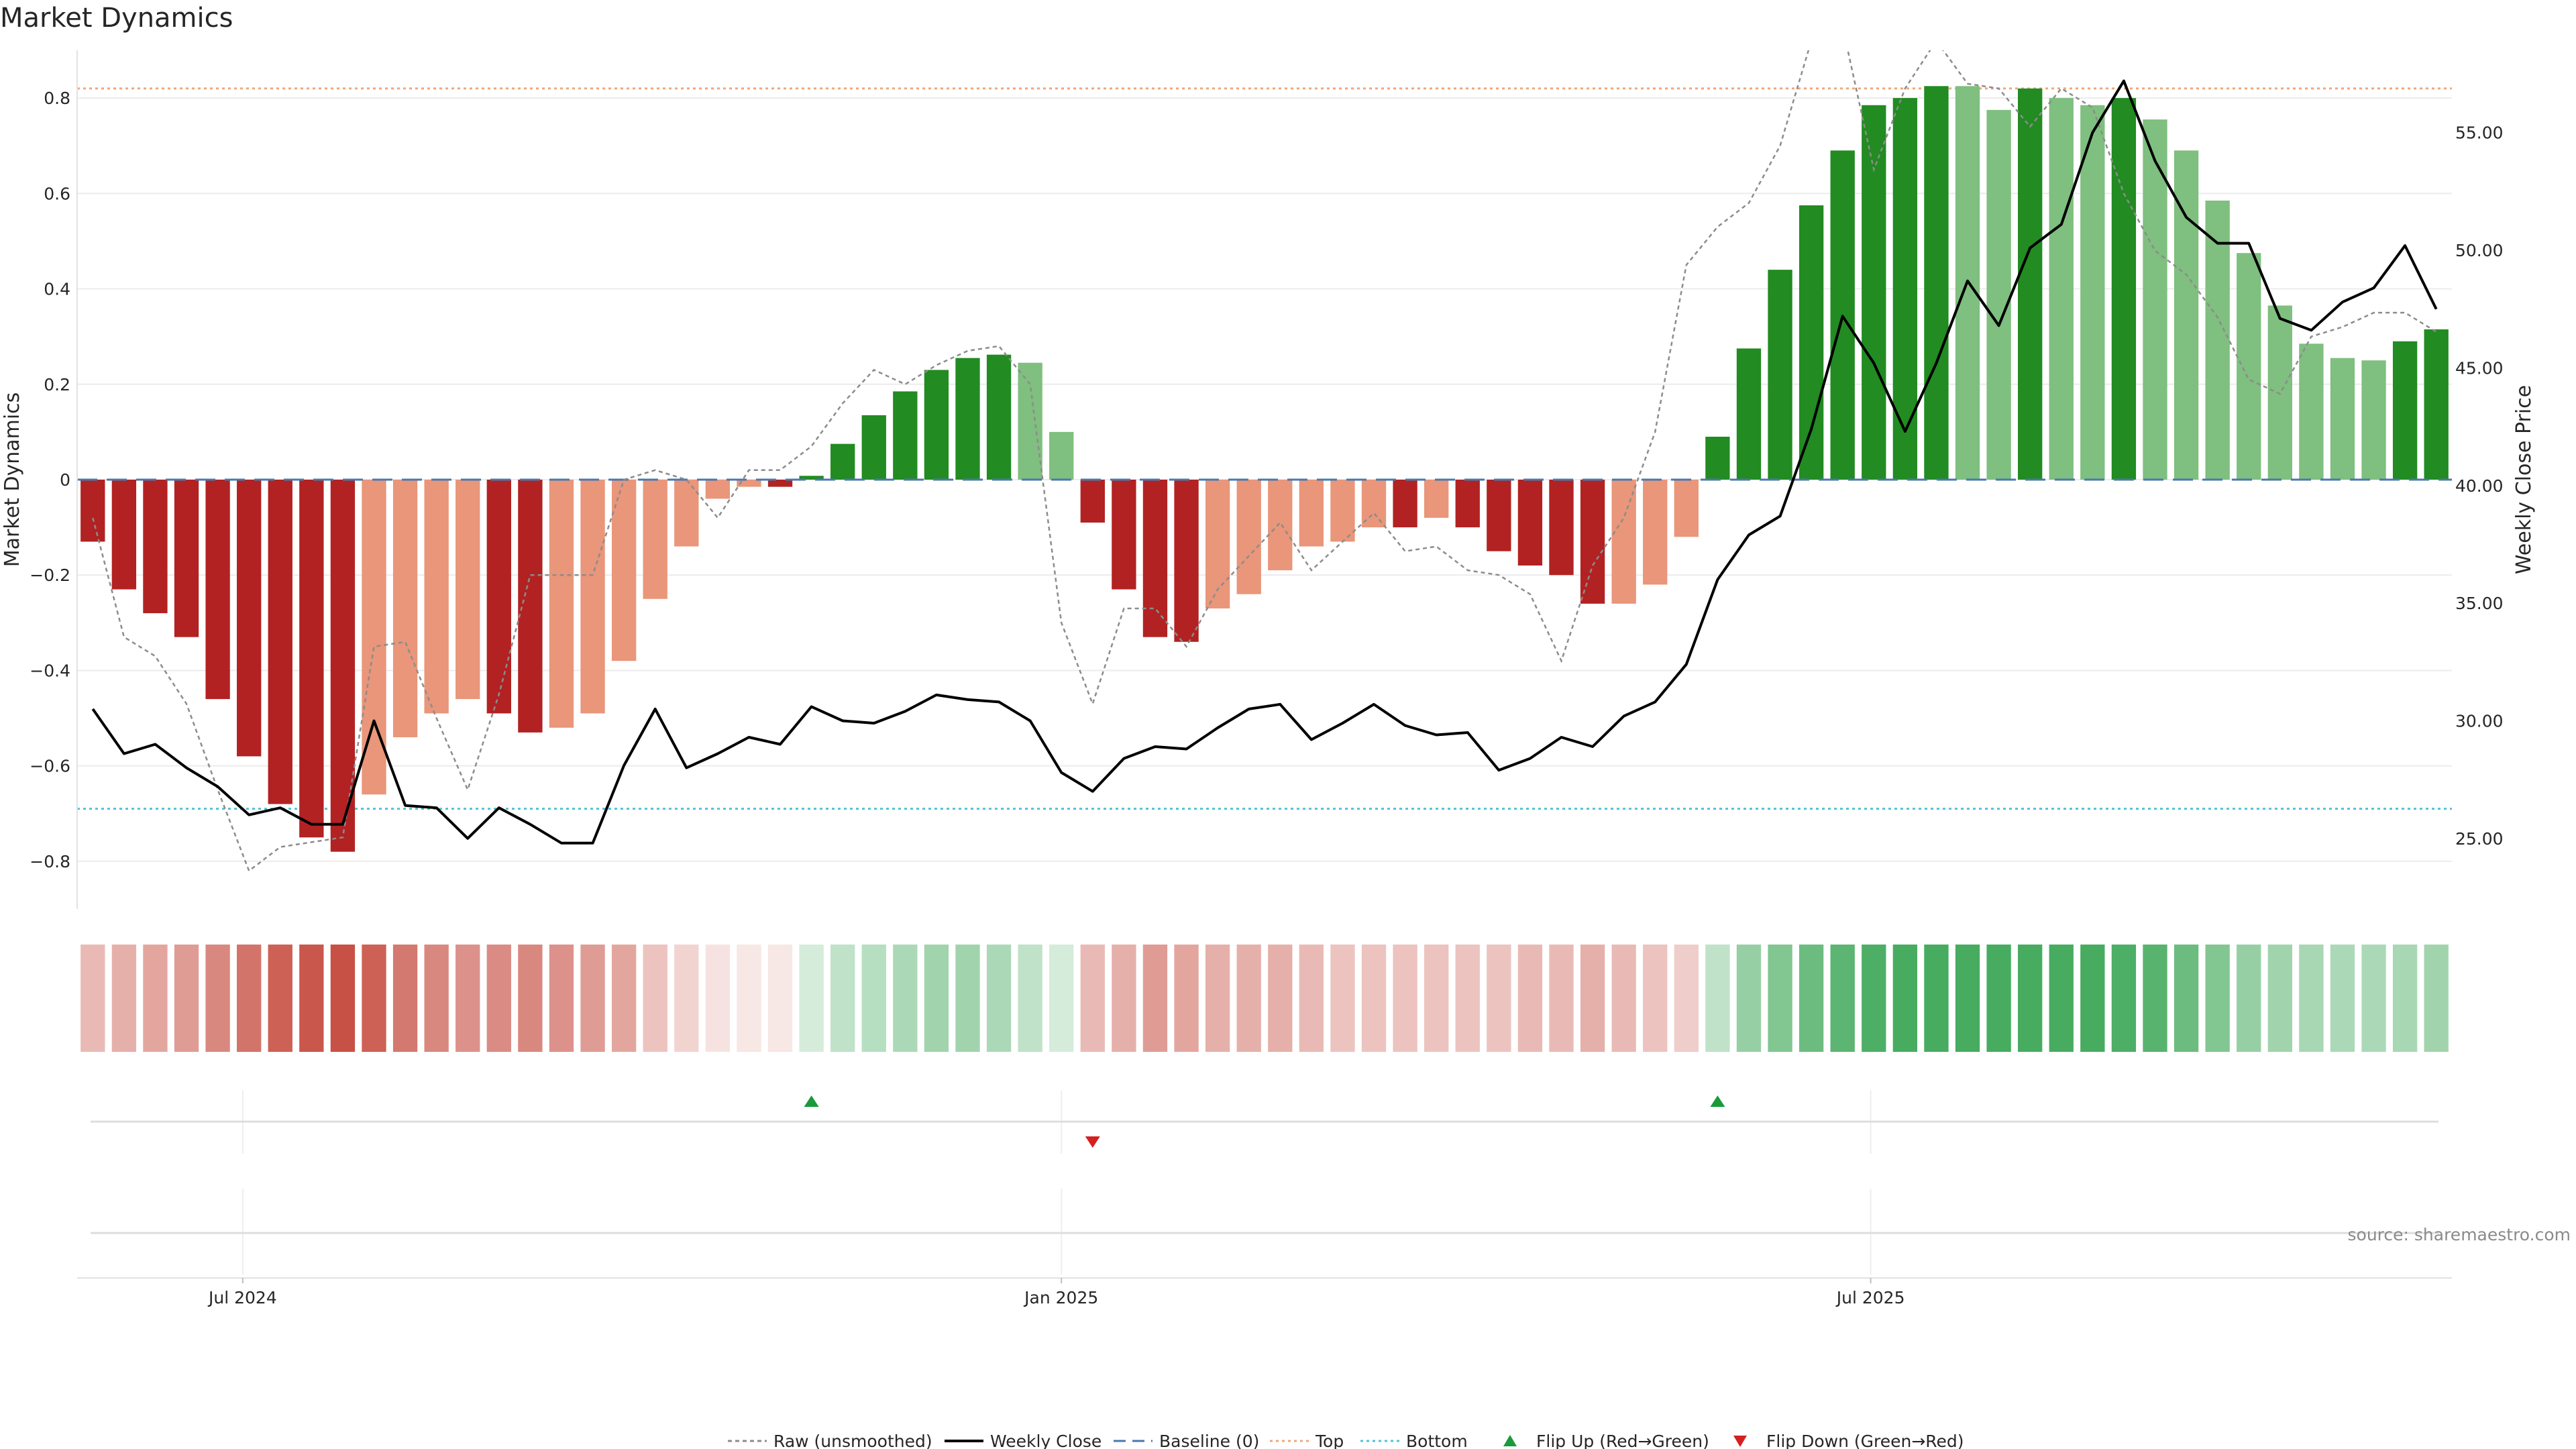  What do you see at coordinates (1264, 998) in the screenshot?
I see `heat-strip` at bounding box center [1264, 998].